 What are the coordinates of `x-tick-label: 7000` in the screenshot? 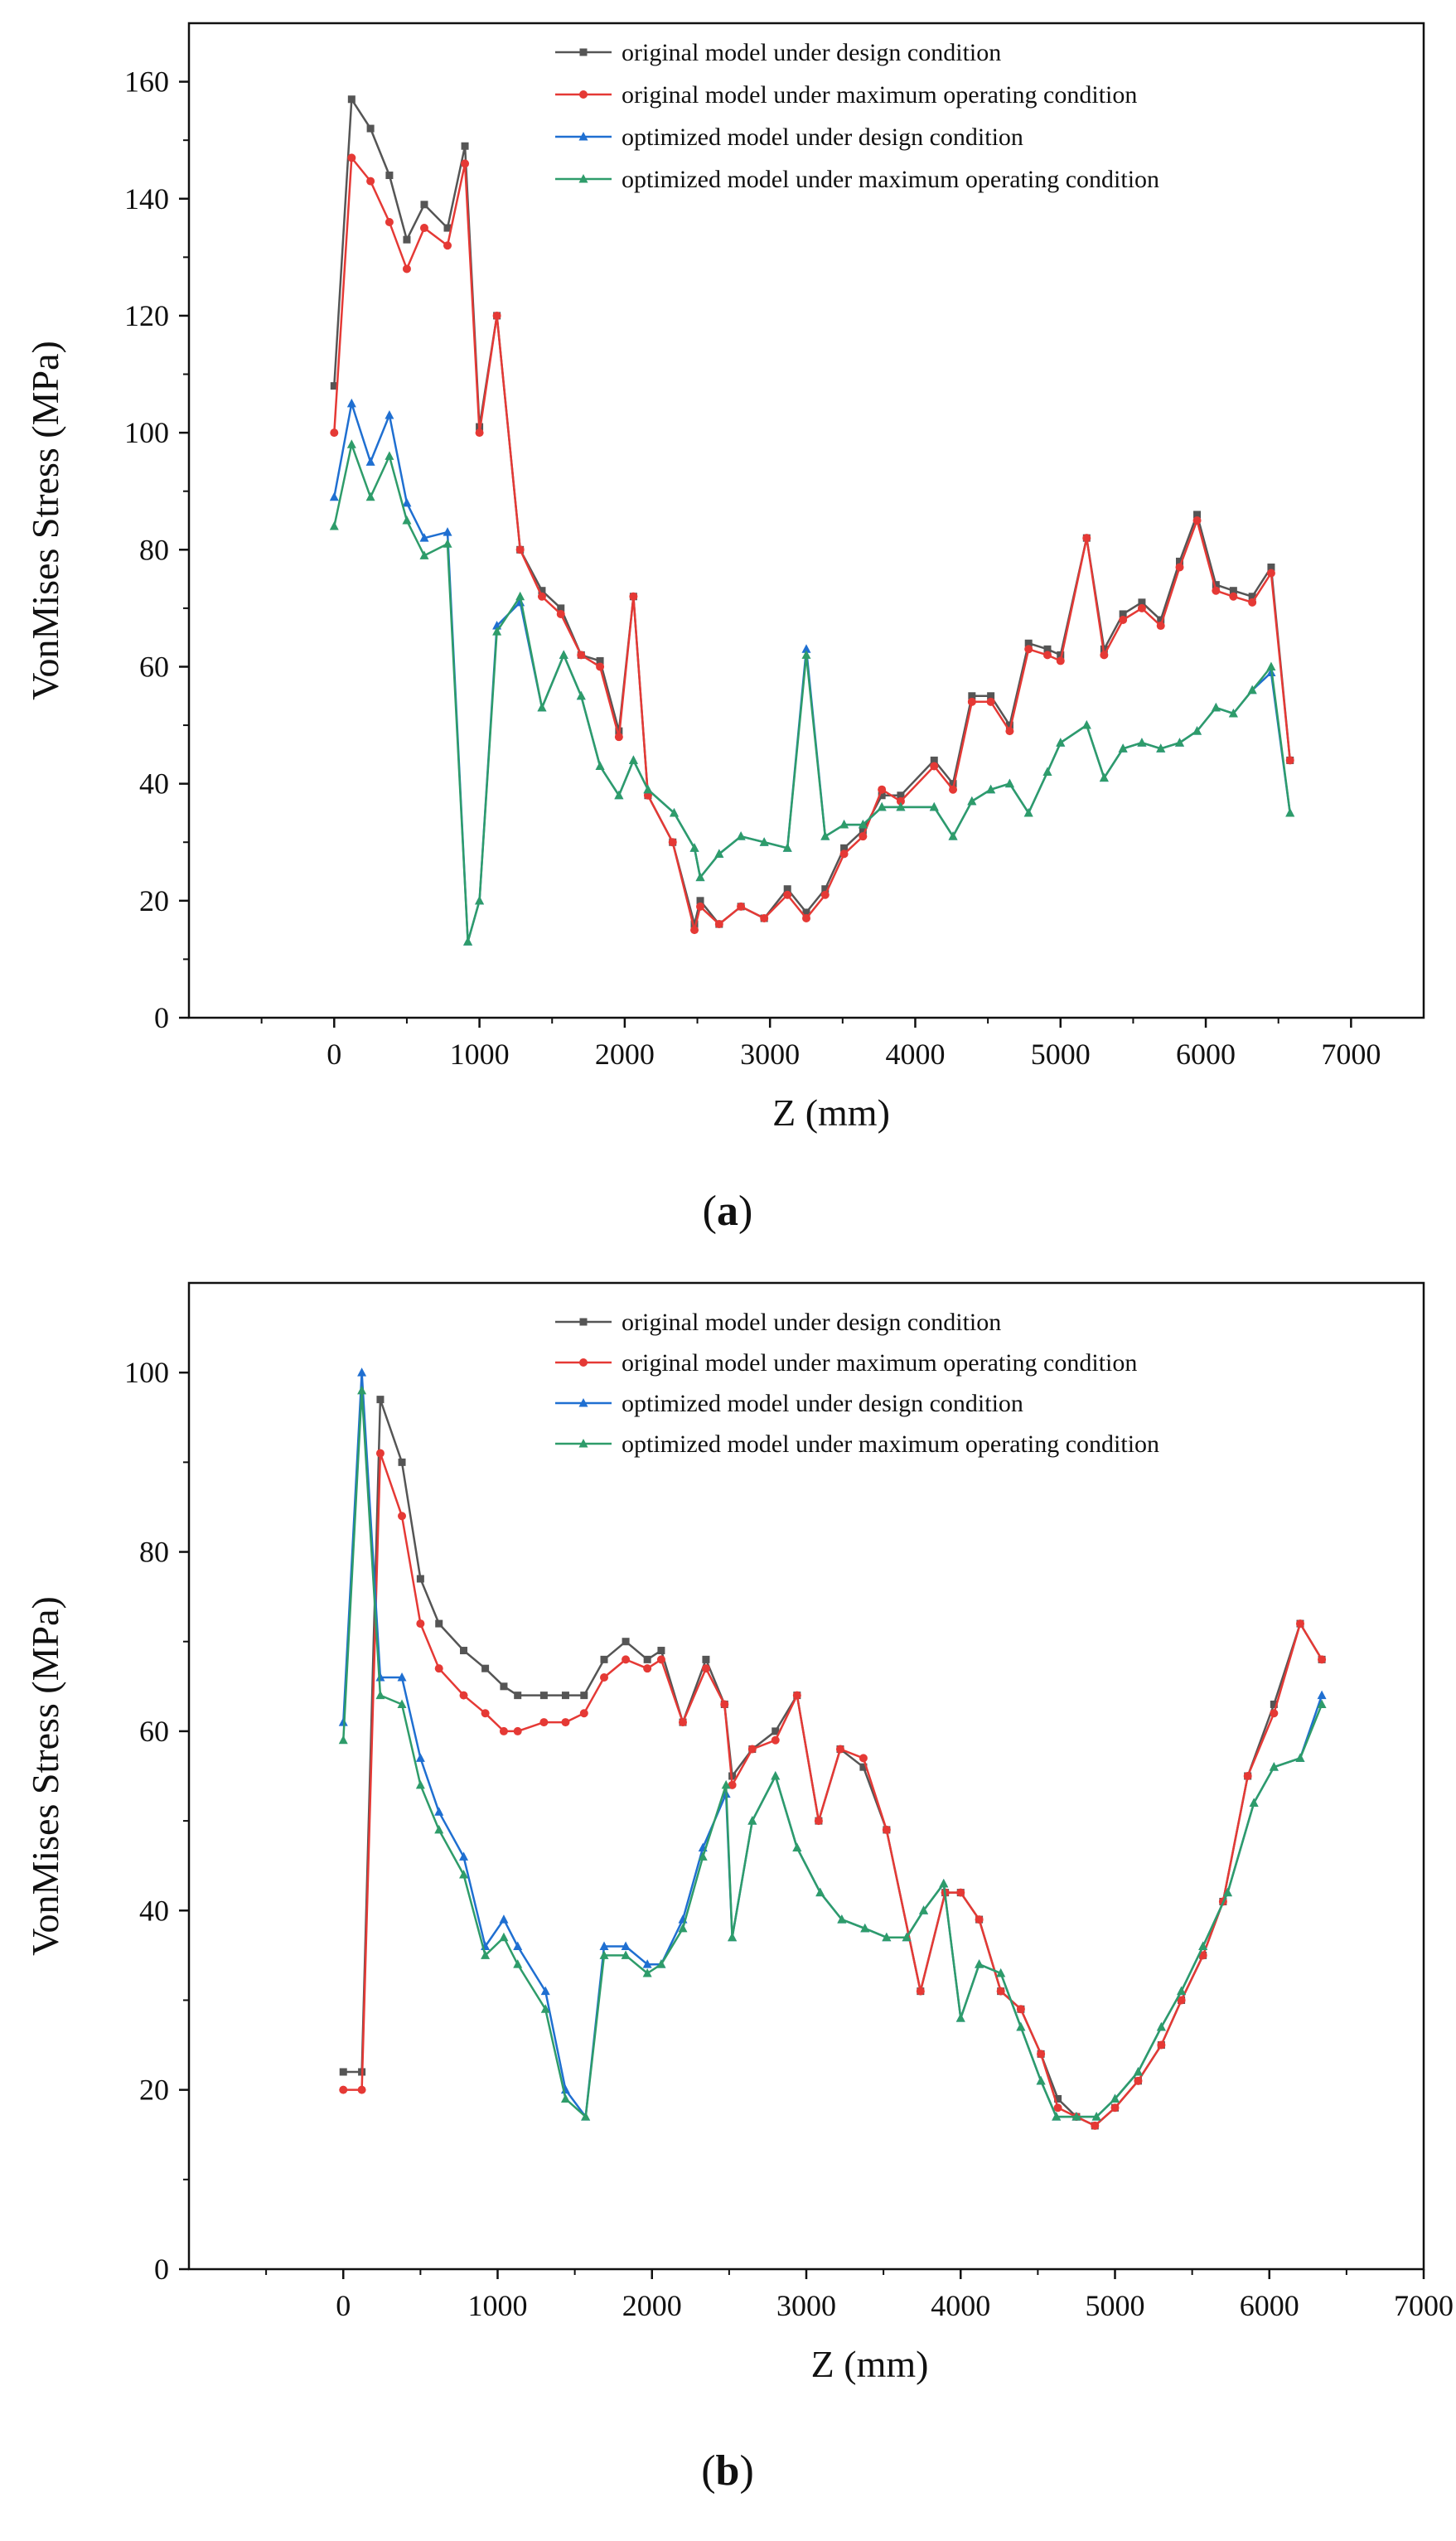 It's located at (1351, 1054).